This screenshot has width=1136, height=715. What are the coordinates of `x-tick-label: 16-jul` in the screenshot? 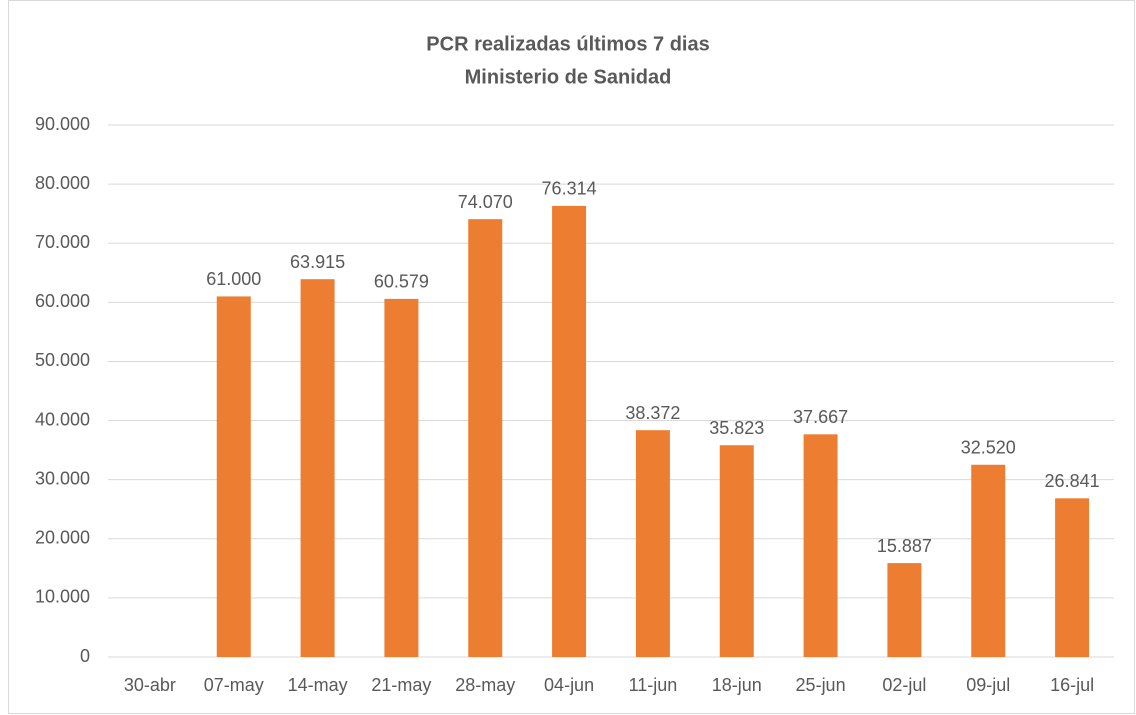 It's located at (1072, 685).